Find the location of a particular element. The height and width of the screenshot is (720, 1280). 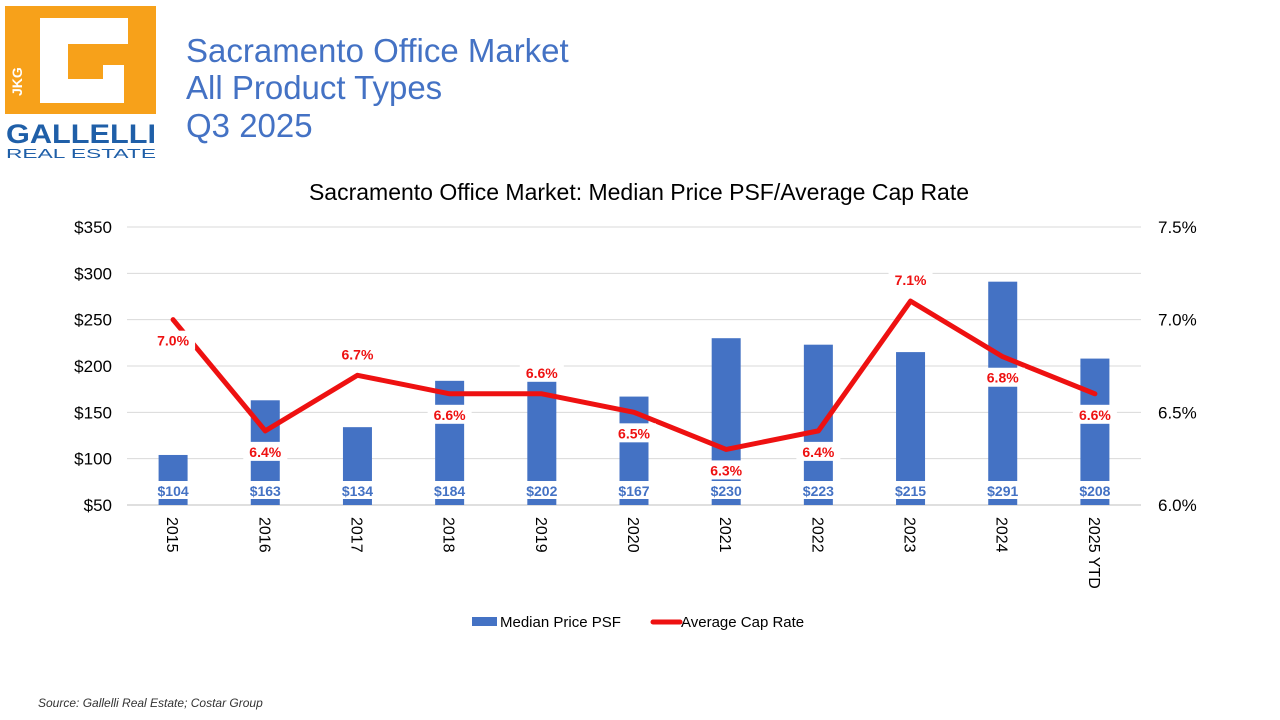

line-value-label: 6.3% is located at coordinates (726, 470).